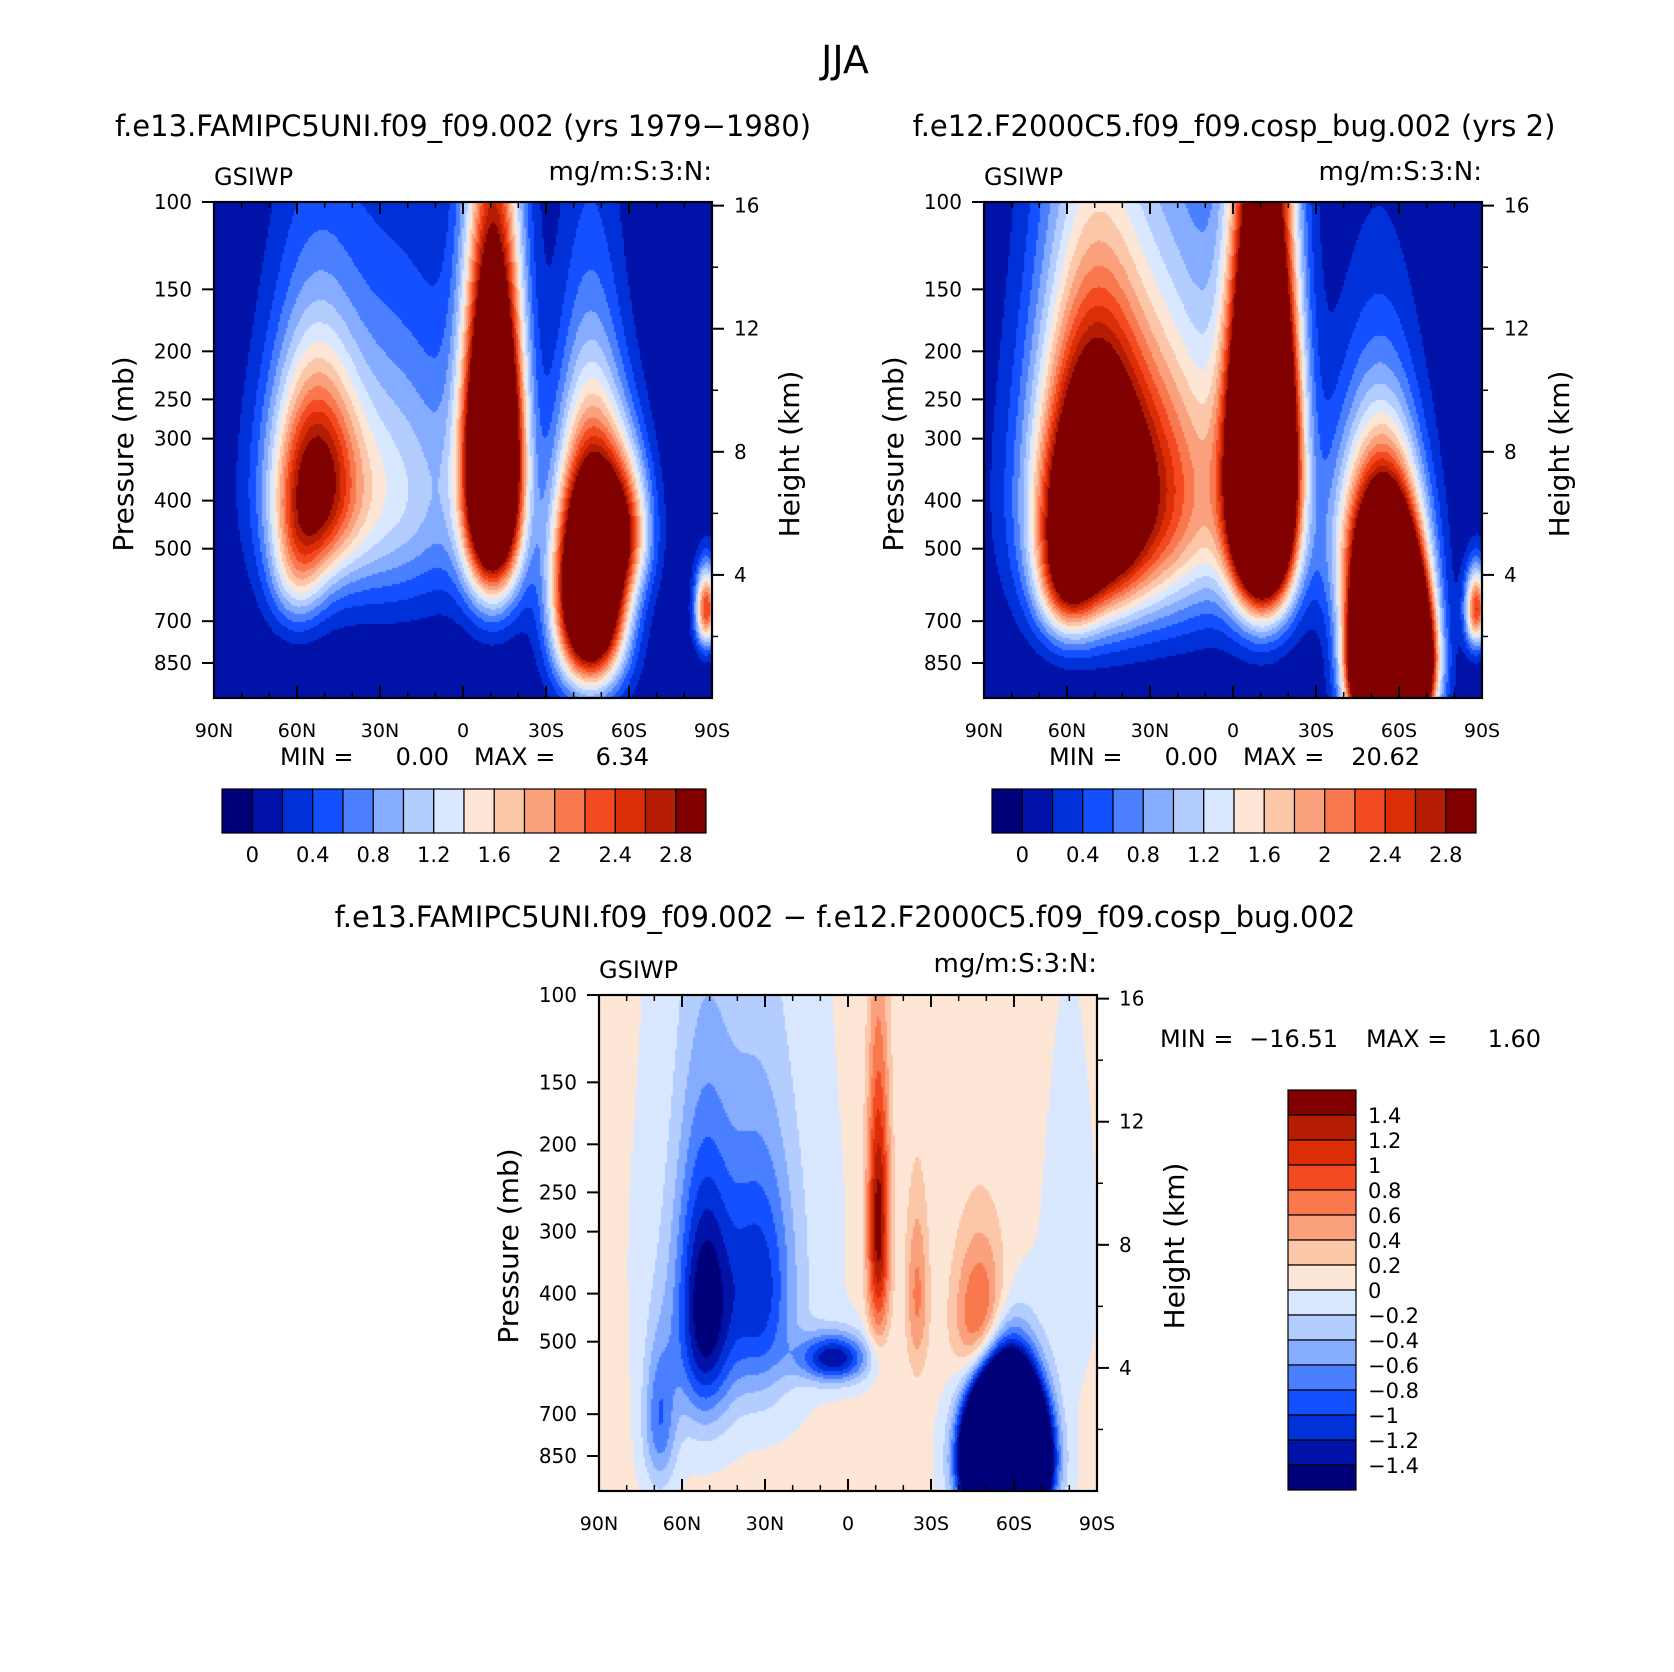 The image size is (1674, 1672). Describe the element at coordinates (312, 855) in the screenshot. I see `colorbar-tick-label: 0.4` at that location.